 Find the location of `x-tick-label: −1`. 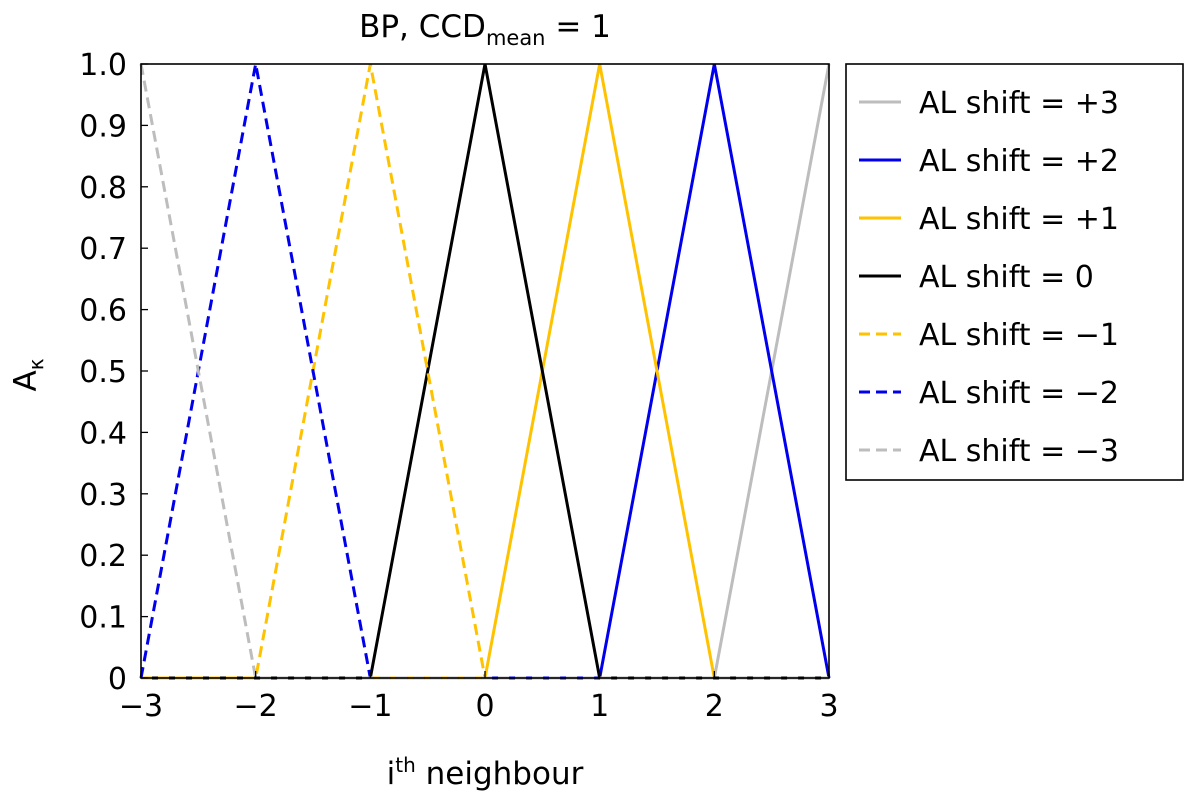

x-tick-label: −1 is located at coordinates (370, 706).